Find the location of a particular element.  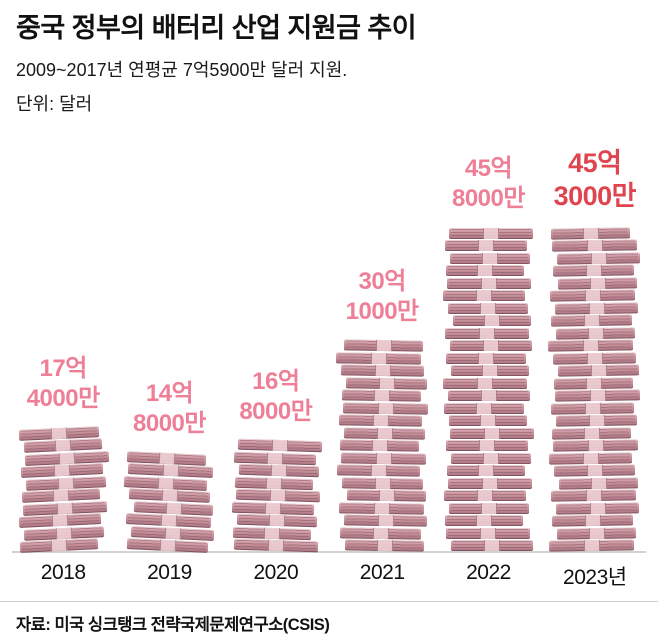

value-label: 30억 1000만 is located at coordinates (382, 296).